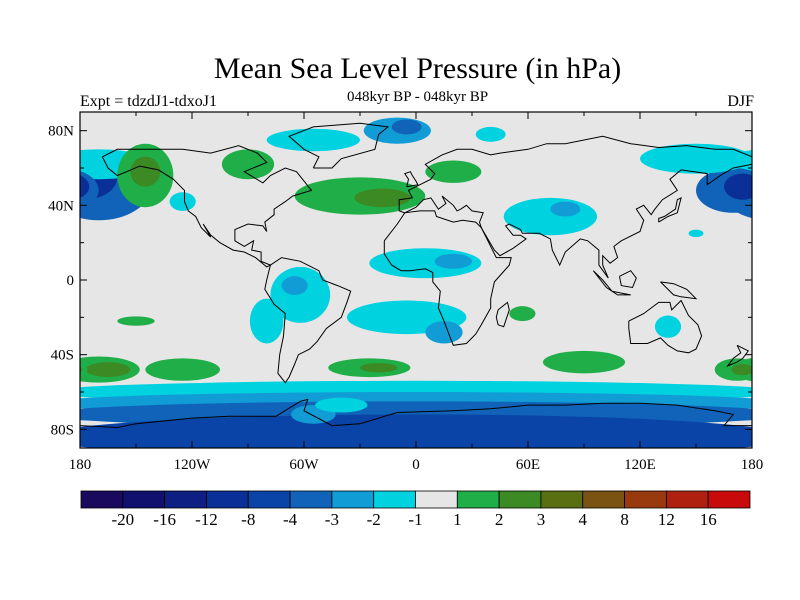 This screenshot has height=600, width=800. I want to click on anomaly-safr-light, so click(444, 332).